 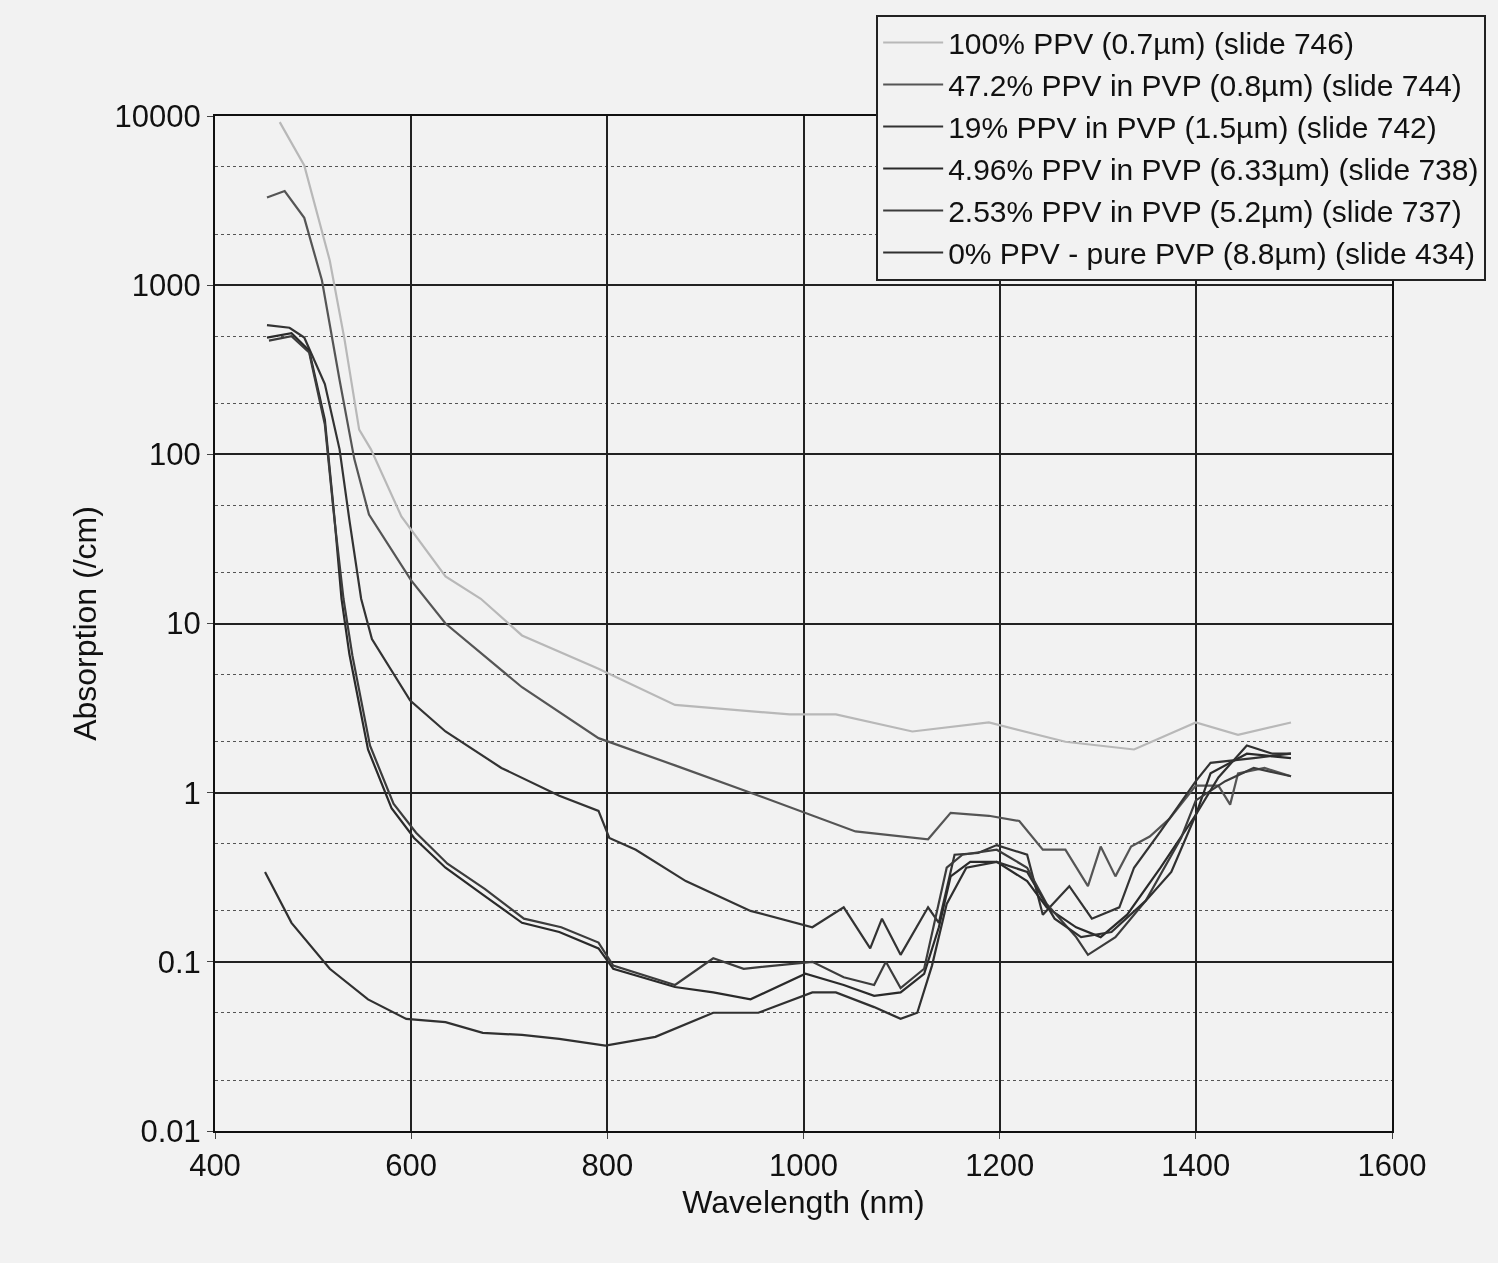 I want to click on x-axis-title: Wavelength (nm), so click(x=803, y=1201).